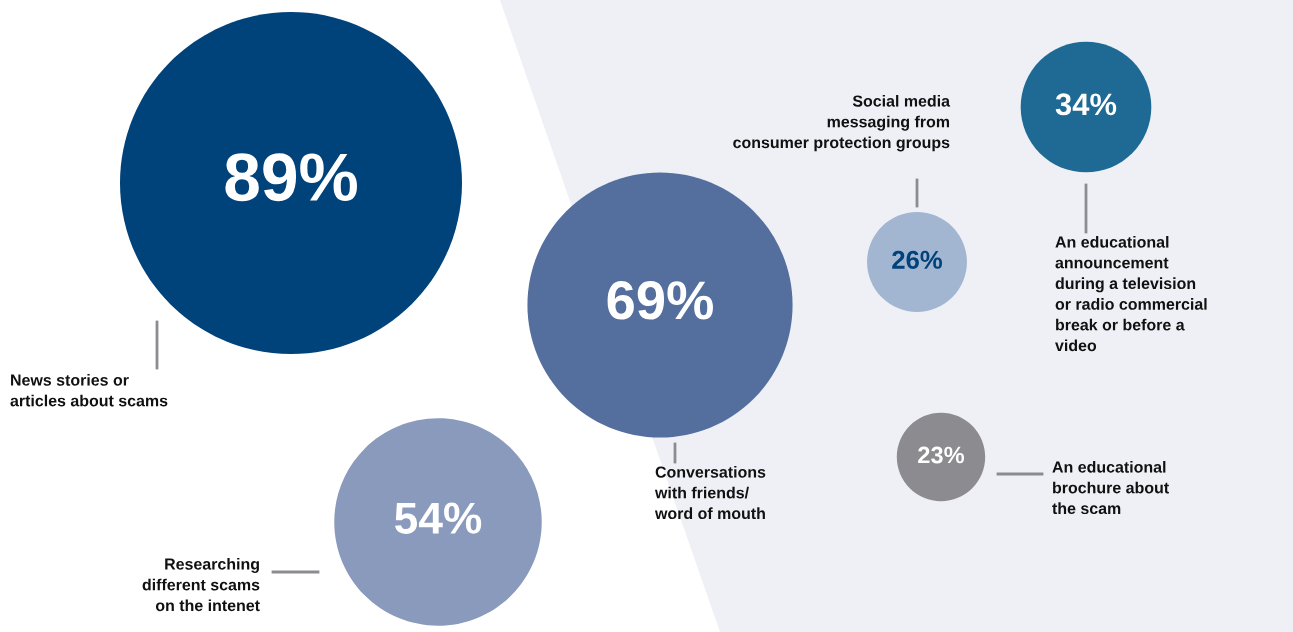 This screenshot has height=632, width=1293. What do you see at coordinates (941, 455) in the screenshot?
I see `data-label: 23%` at bounding box center [941, 455].